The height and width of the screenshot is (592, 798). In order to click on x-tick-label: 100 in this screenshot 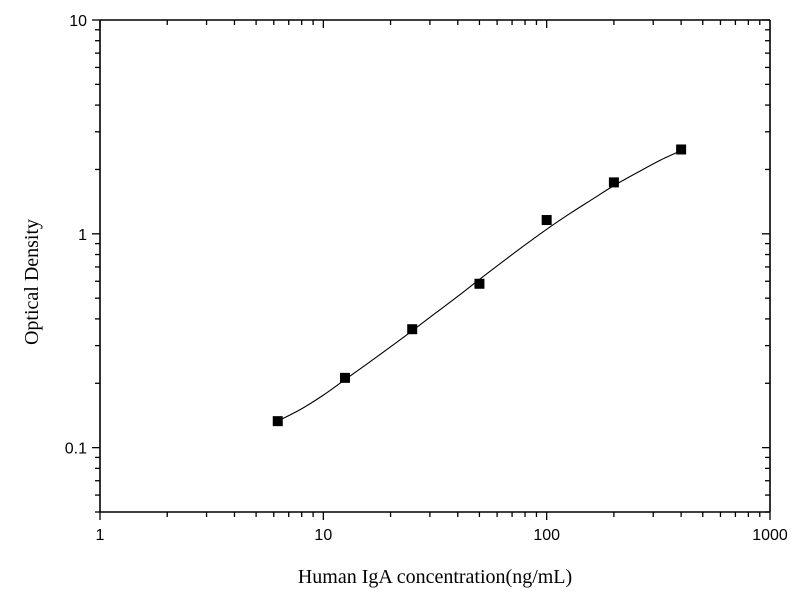, I will do `click(546, 535)`.